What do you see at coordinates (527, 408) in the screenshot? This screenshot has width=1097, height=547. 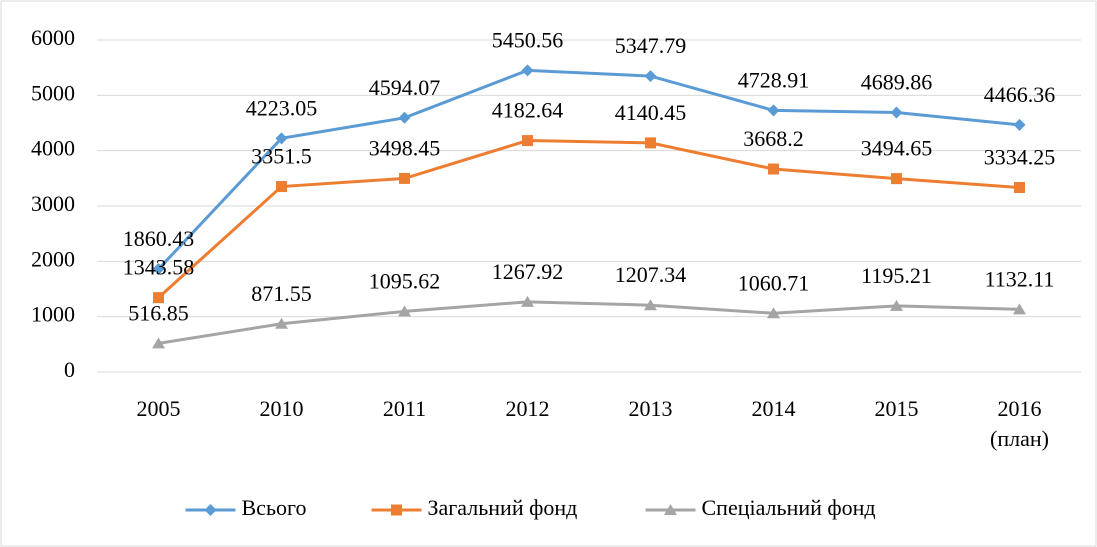 I see `x-tick-label: 2012` at bounding box center [527, 408].